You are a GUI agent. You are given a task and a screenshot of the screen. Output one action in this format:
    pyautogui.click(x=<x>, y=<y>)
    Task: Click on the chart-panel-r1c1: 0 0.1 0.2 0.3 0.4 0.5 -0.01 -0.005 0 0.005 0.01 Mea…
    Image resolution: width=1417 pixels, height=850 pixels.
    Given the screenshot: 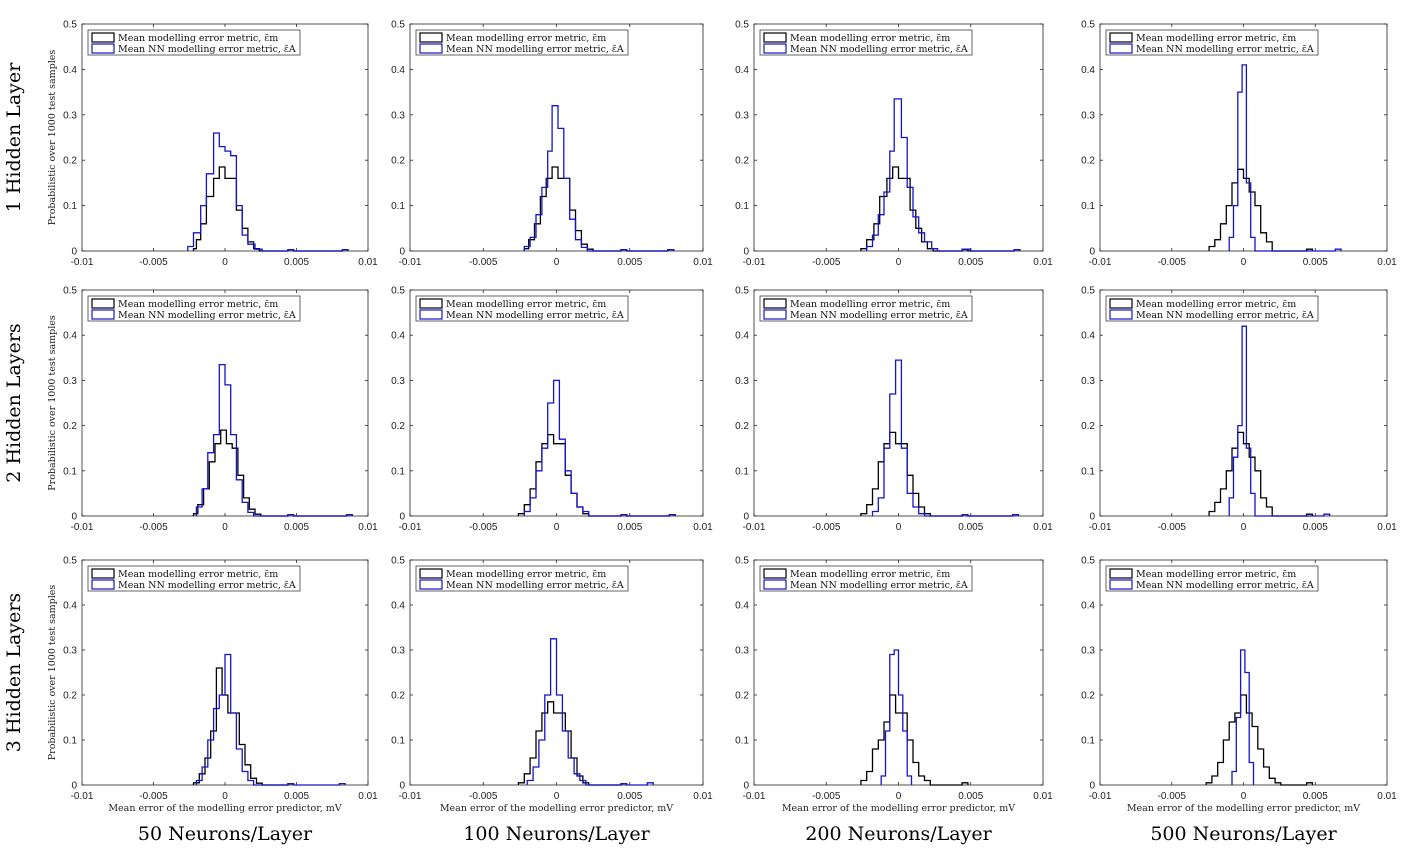 What is the action you would take?
    pyautogui.click(x=212, y=144)
    